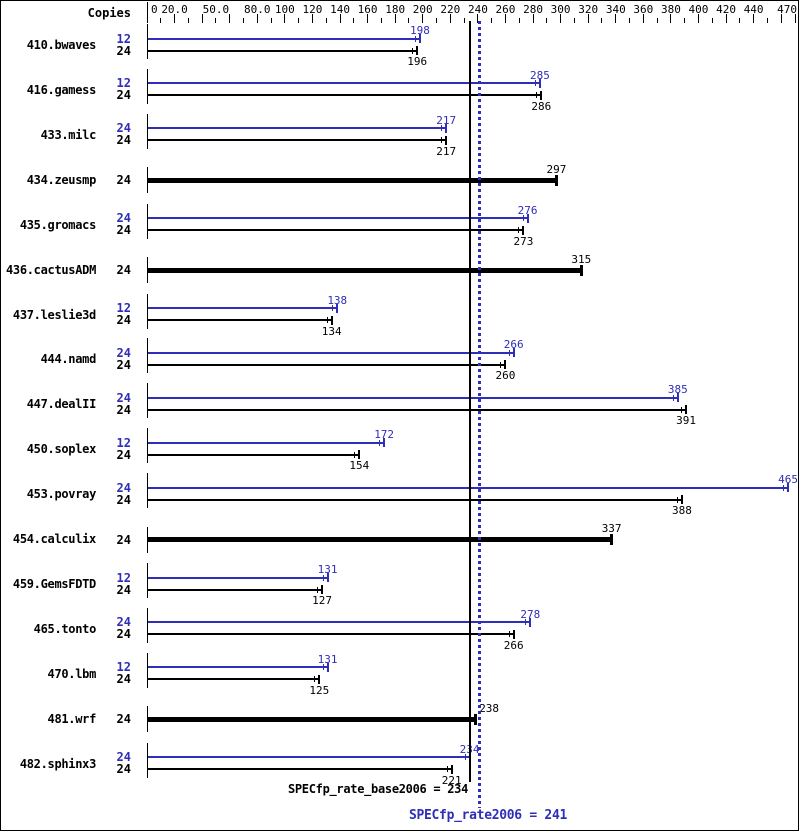  Describe the element at coordinates (530, 614) in the screenshot. I see `bar-value-label: 278` at that location.